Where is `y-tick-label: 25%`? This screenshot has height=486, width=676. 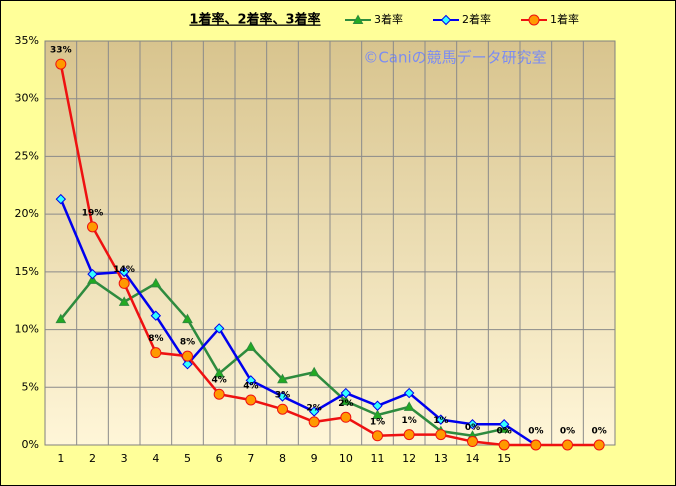 y-tick-label: 25% is located at coordinates (27, 155).